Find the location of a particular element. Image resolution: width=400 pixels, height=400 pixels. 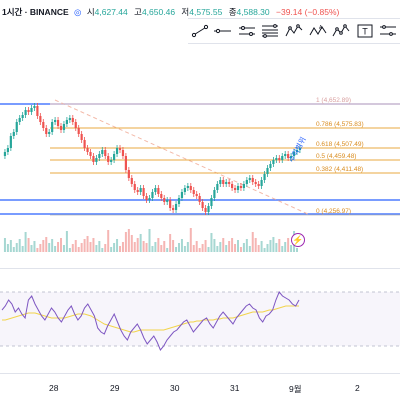

change-value: −39.14 (−0.85%) is located at coordinates (308, 12).